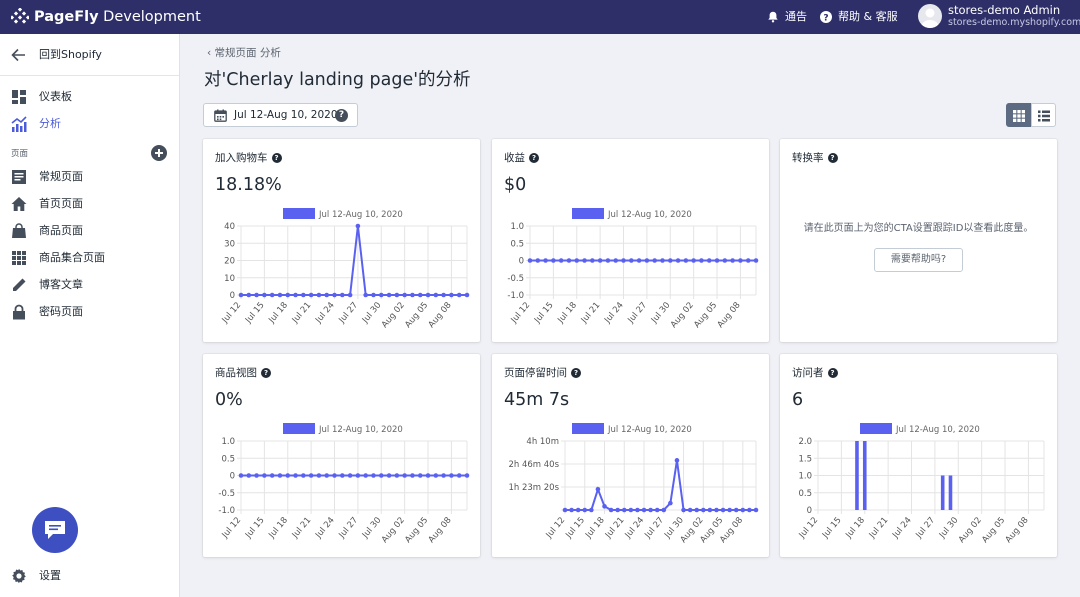 The height and width of the screenshot is (597, 1080). What do you see at coordinates (61, 284) in the screenshot?
I see `sidebar-item-label: 博客文章` at bounding box center [61, 284].